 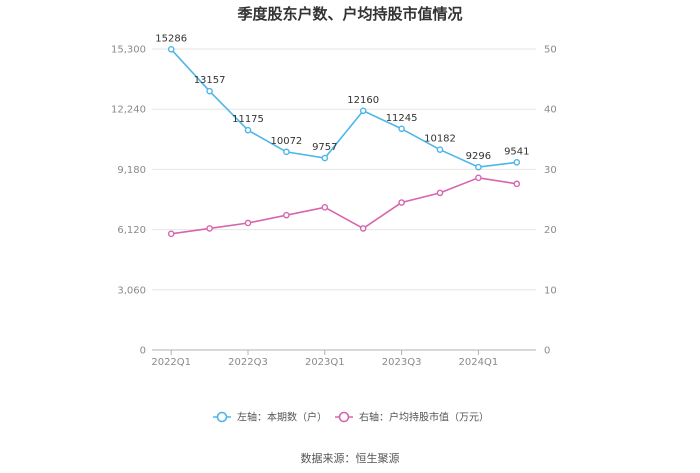 I want to click on x-tick-label: 2024Q1, so click(x=479, y=362).